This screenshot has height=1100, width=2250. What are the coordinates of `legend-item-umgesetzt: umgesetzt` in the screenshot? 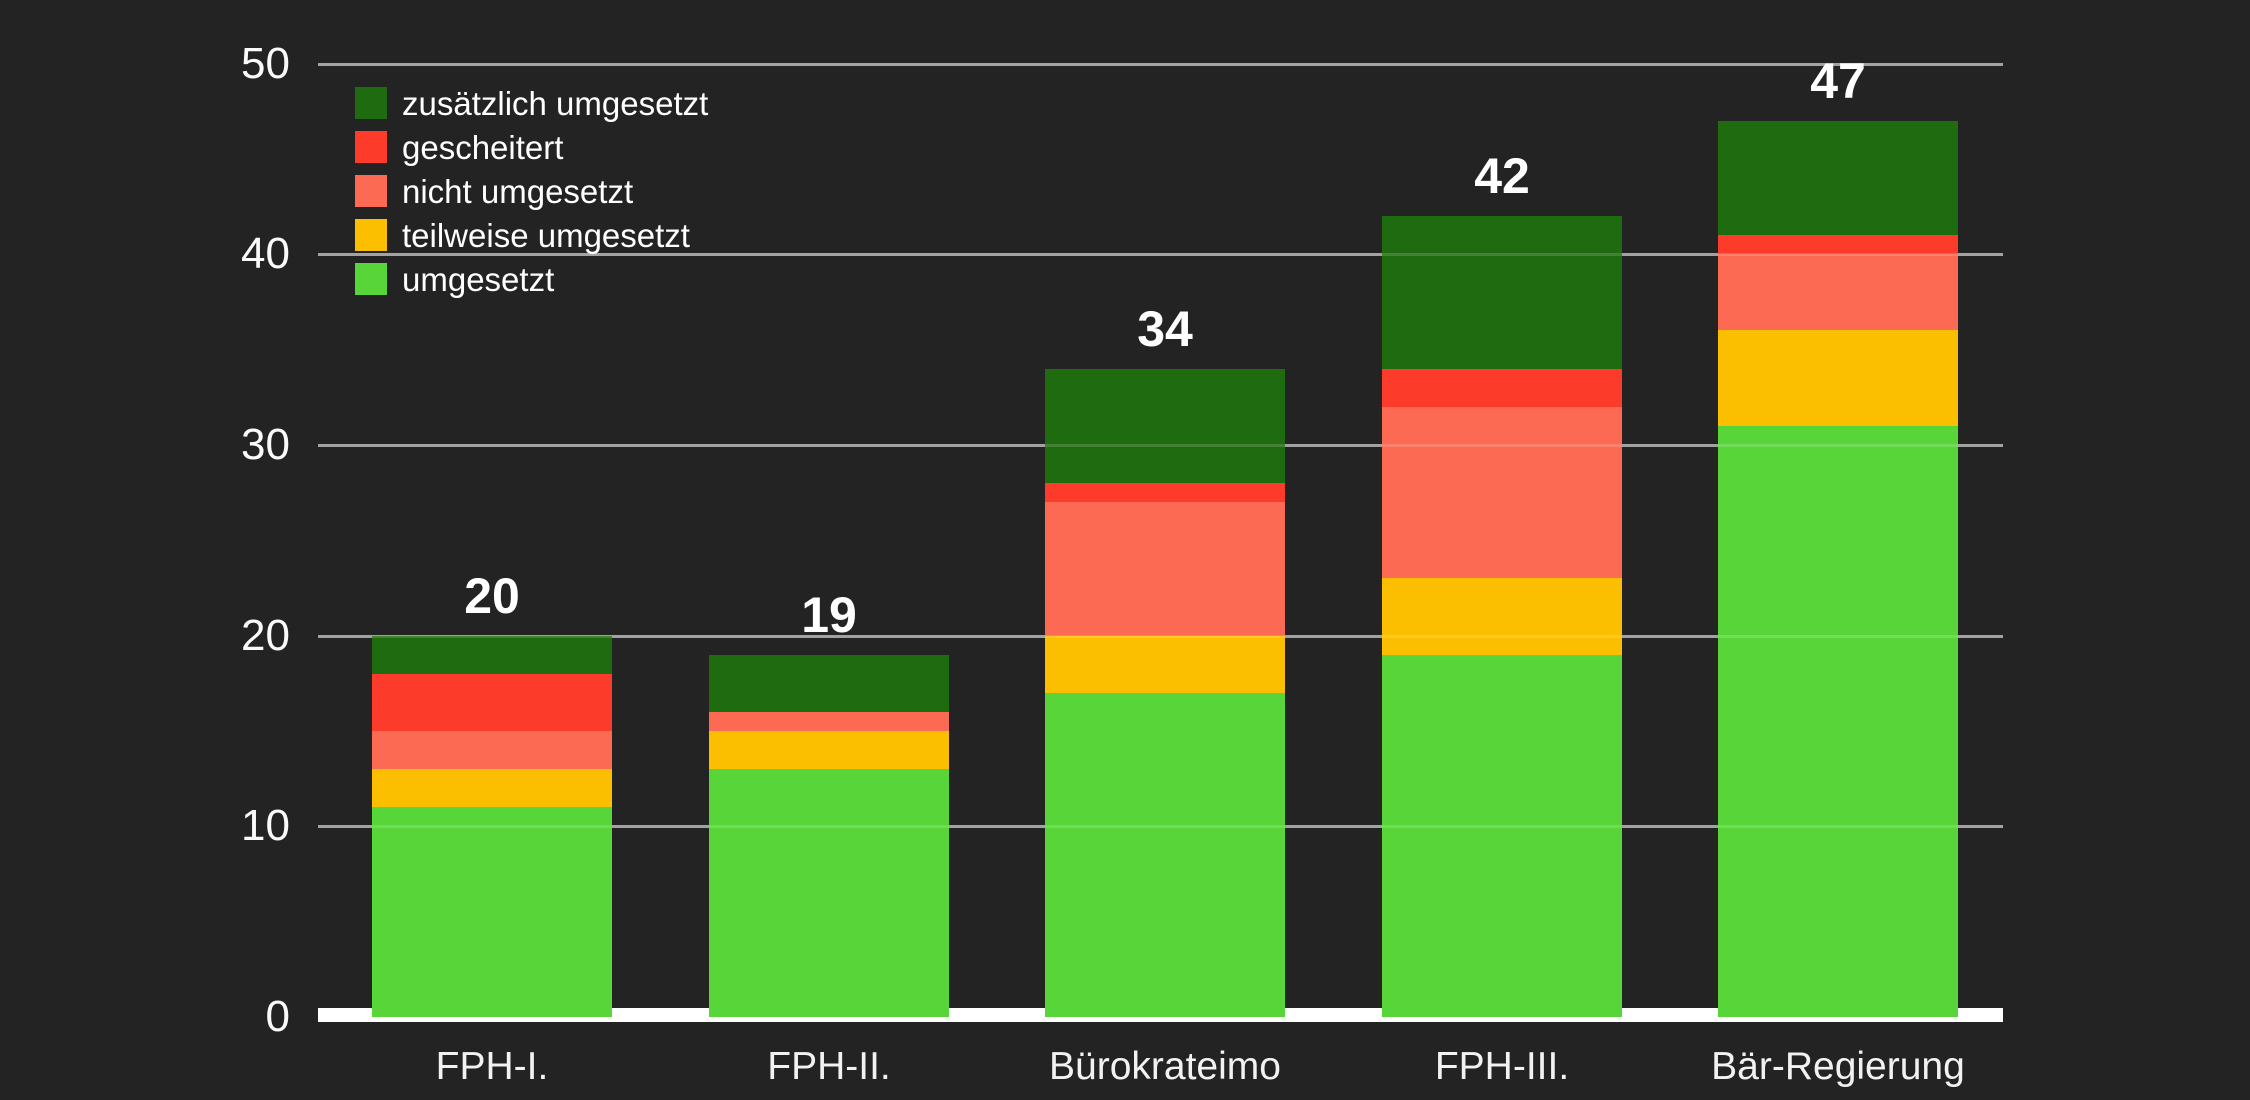 It's located at (531, 279).